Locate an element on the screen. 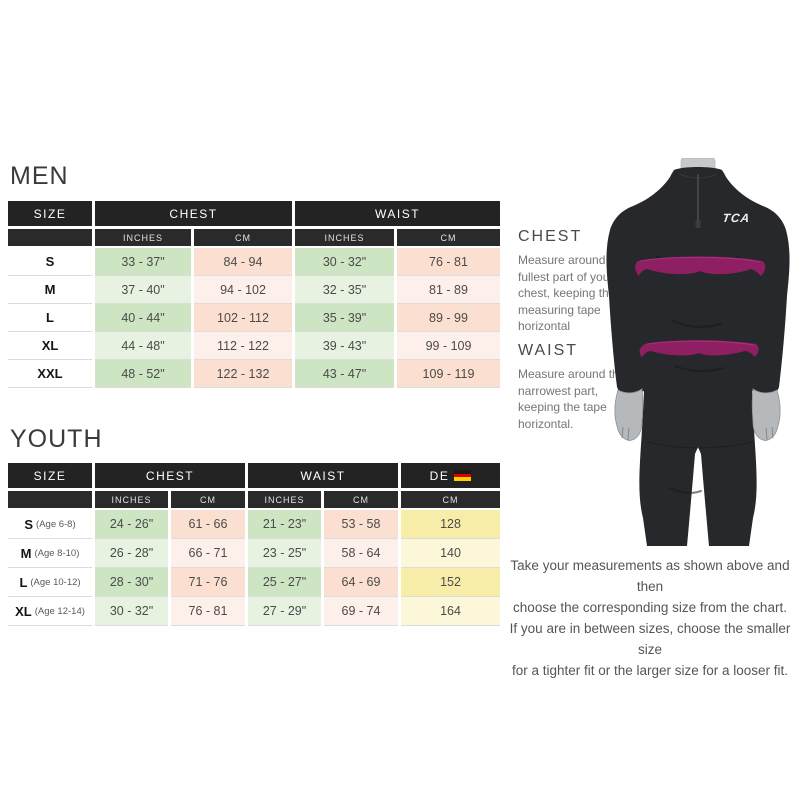 Image resolution: width=800 pixels, height=800 pixels. youth-size-label: S is located at coordinates (29, 524).